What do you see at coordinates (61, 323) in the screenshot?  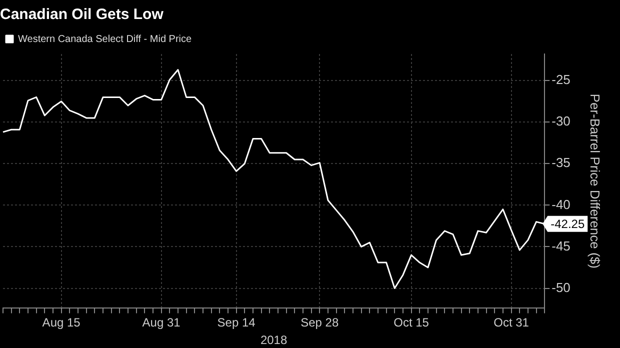 I see `x-tick-label: Aug 15` at bounding box center [61, 323].